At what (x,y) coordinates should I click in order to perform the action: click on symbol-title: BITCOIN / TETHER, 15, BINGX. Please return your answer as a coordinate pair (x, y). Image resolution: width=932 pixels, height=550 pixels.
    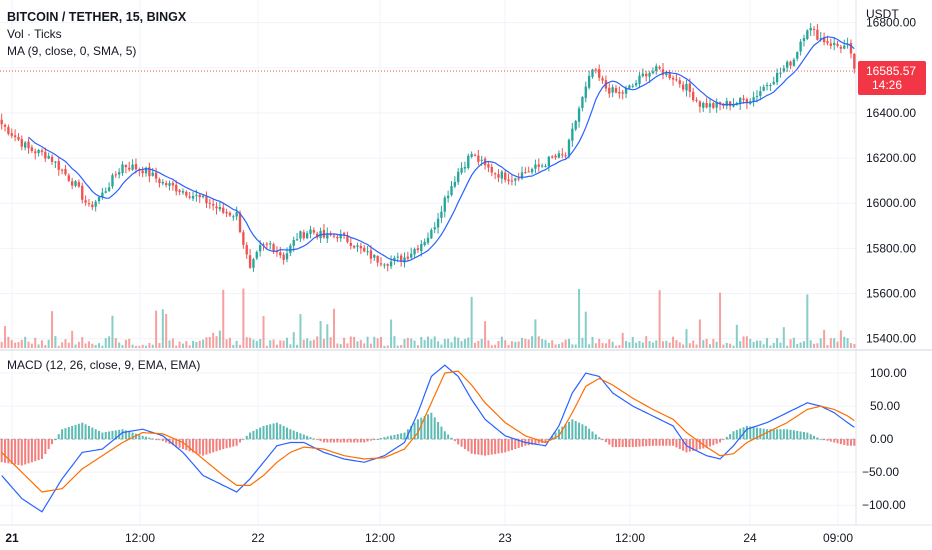
    Looking at the image, I should click on (97, 17).